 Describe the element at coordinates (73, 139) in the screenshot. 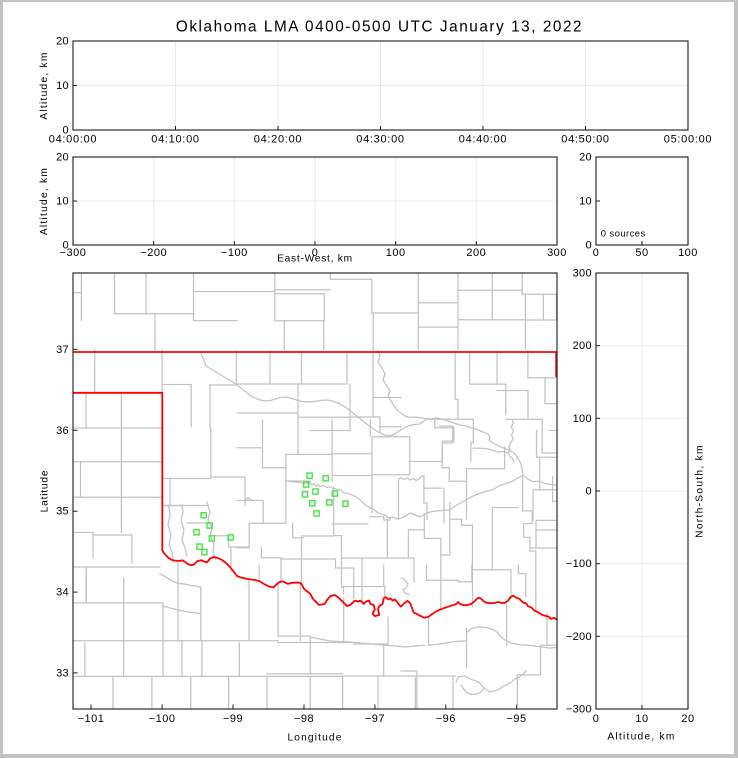

I see `svg-text: 04:00:00` at that location.